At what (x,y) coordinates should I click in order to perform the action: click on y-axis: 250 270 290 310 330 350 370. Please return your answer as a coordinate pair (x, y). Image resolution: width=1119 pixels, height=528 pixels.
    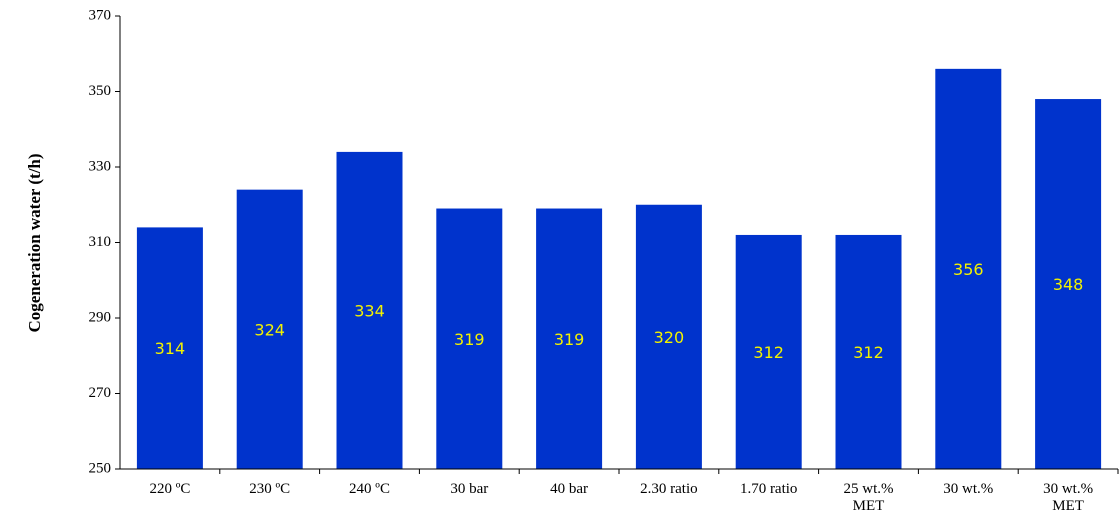
    Looking at the image, I should click on (105, 241).